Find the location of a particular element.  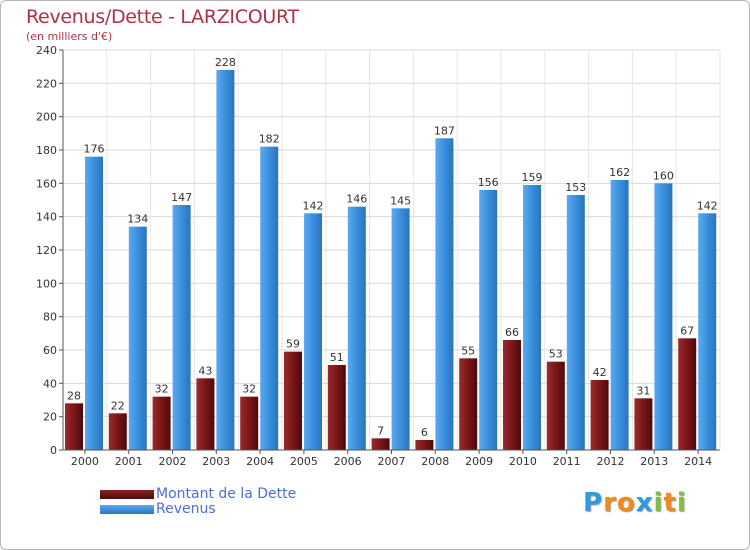

bar-revenue-2011 is located at coordinates (575, 322).